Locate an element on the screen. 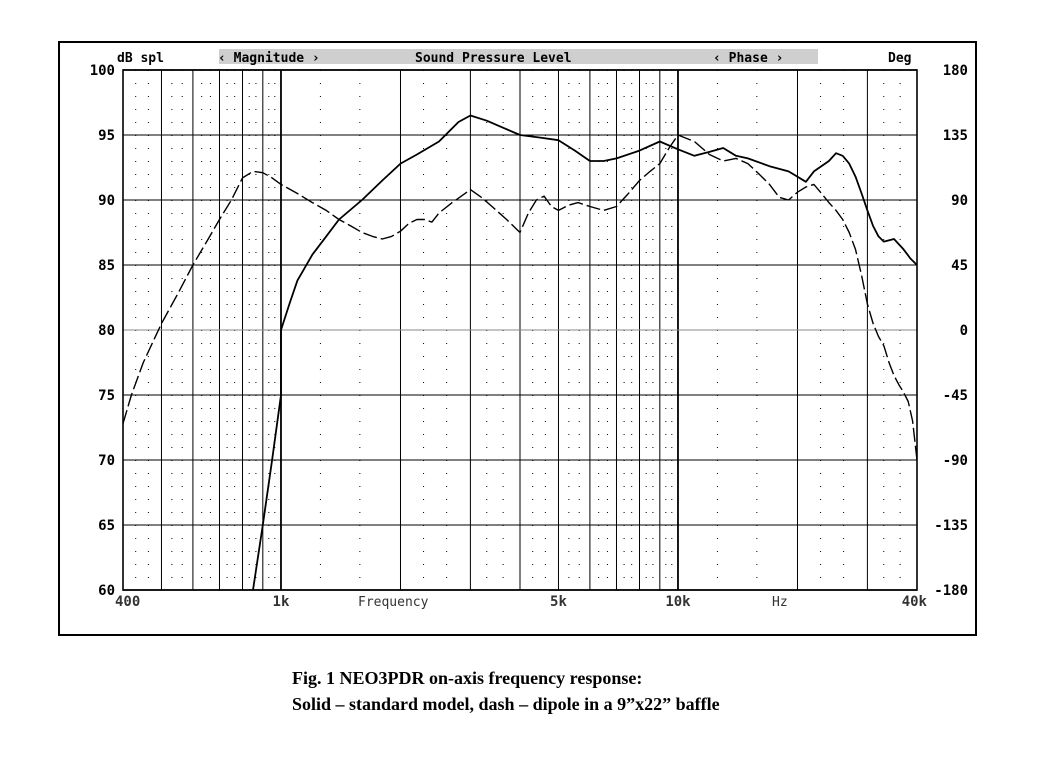 This screenshot has height=762, width=1056. x-tick-label: 10k is located at coordinates (678, 602).